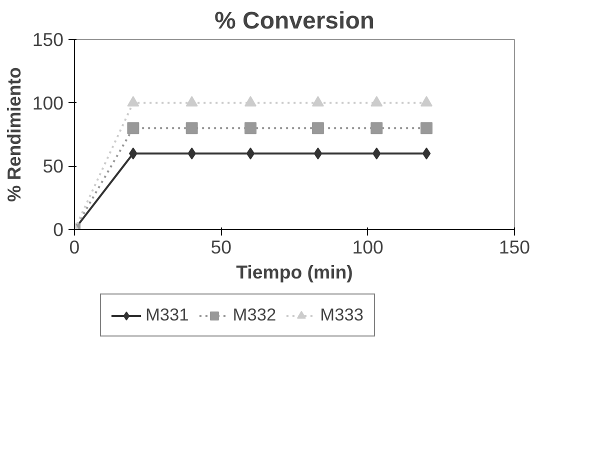 The image size is (615, 451). What do you see at coordinates (167, 315) in the screenshot?
I see `legend-label: M331` at bounding box center [167, 315].